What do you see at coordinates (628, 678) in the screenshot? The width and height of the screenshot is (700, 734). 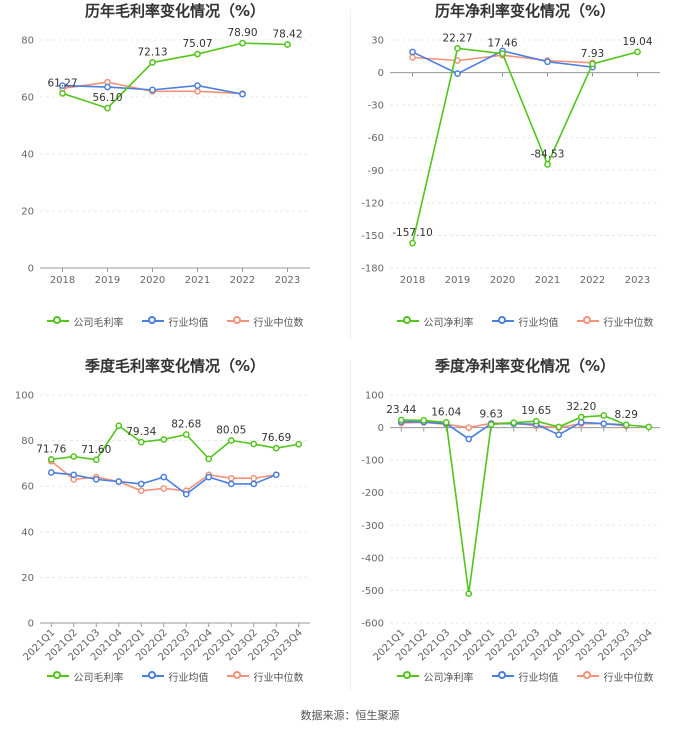 I see `legend-median-label: 行业中位数` at bounding box center [628, 678].